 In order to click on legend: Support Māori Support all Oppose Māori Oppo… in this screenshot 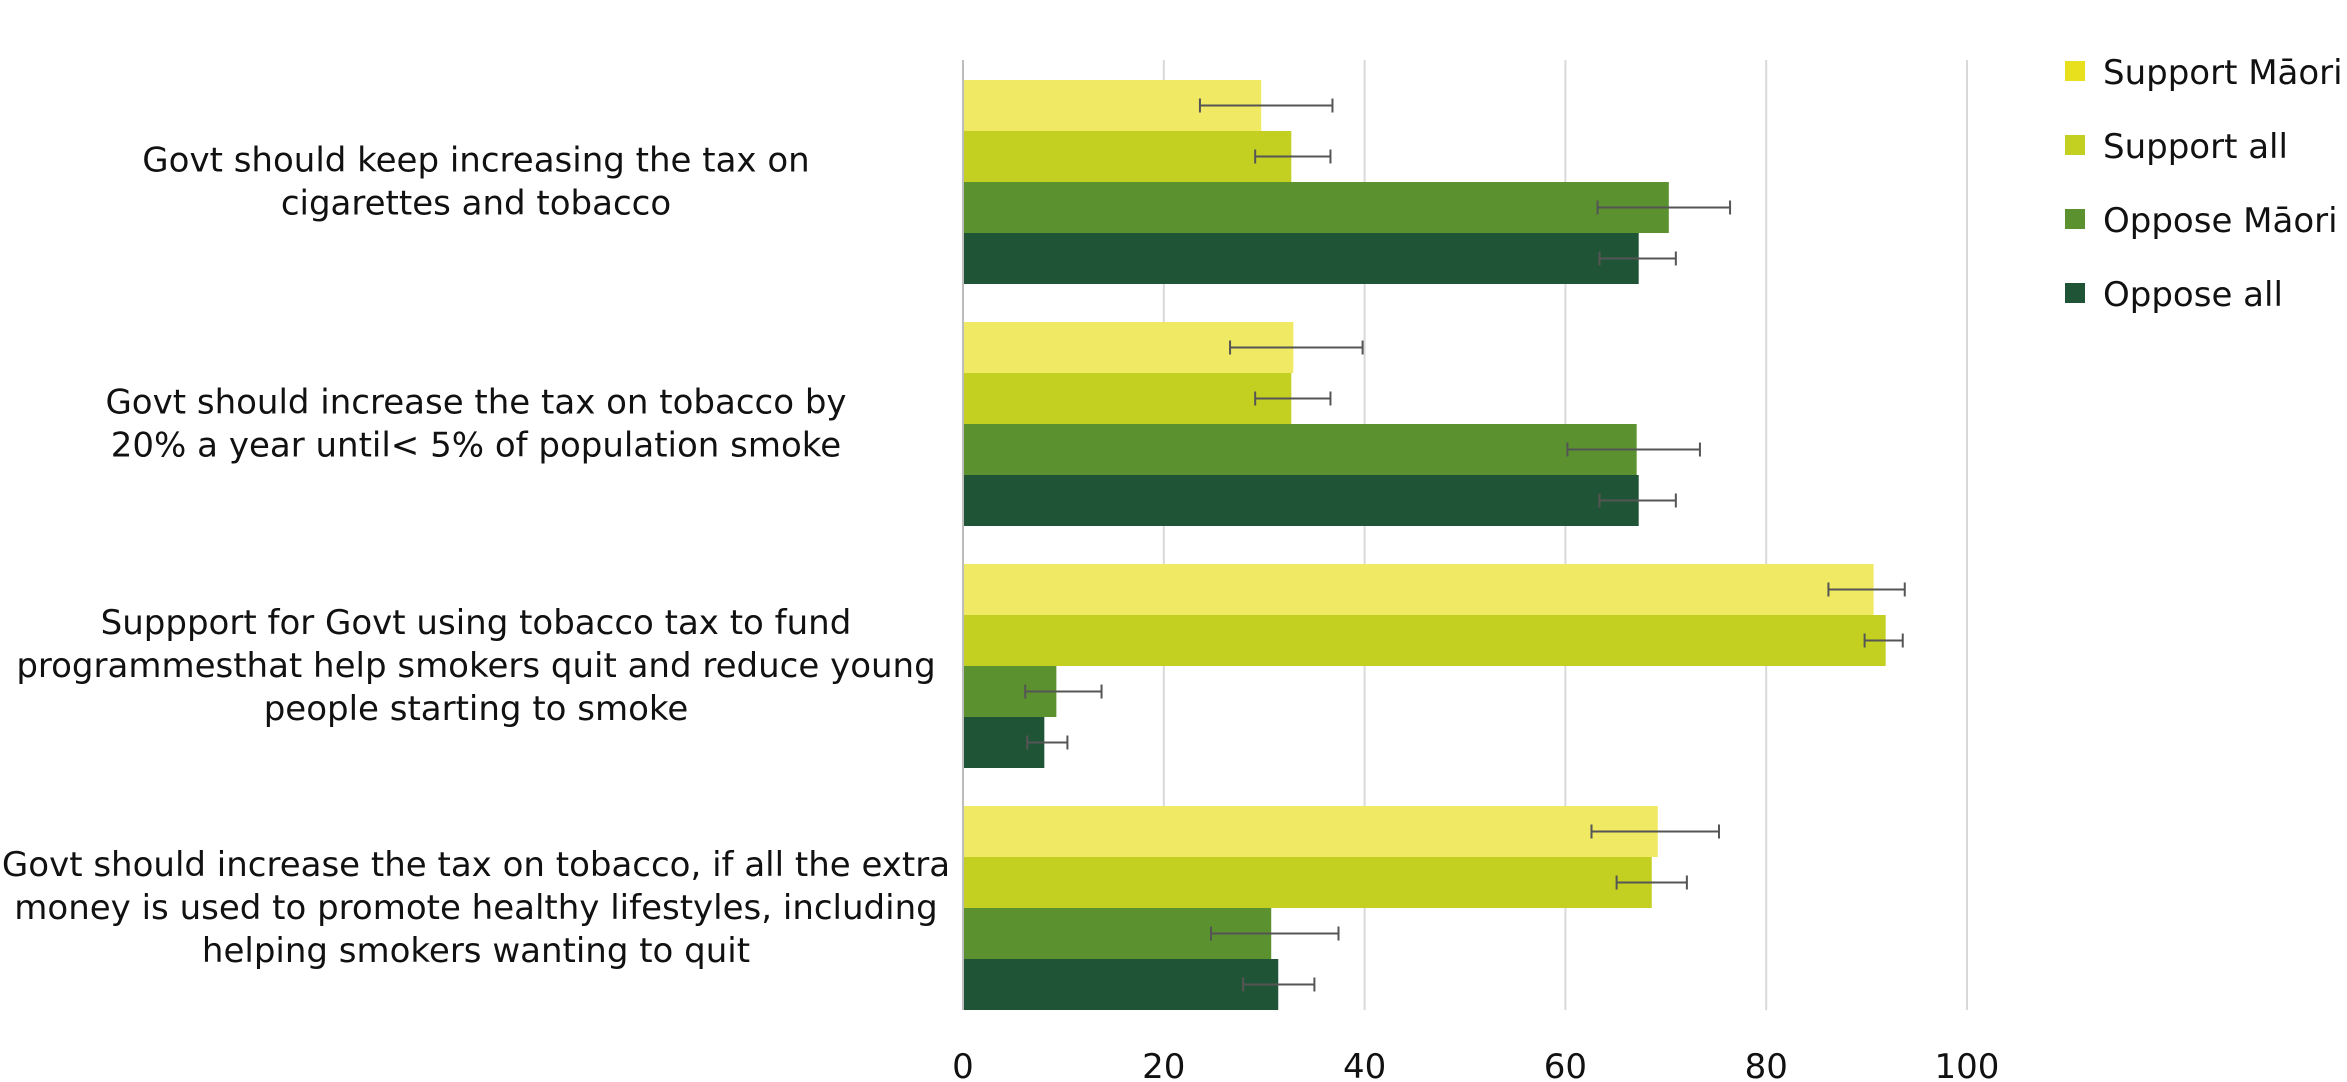, I will do `click(2204, 184)`.